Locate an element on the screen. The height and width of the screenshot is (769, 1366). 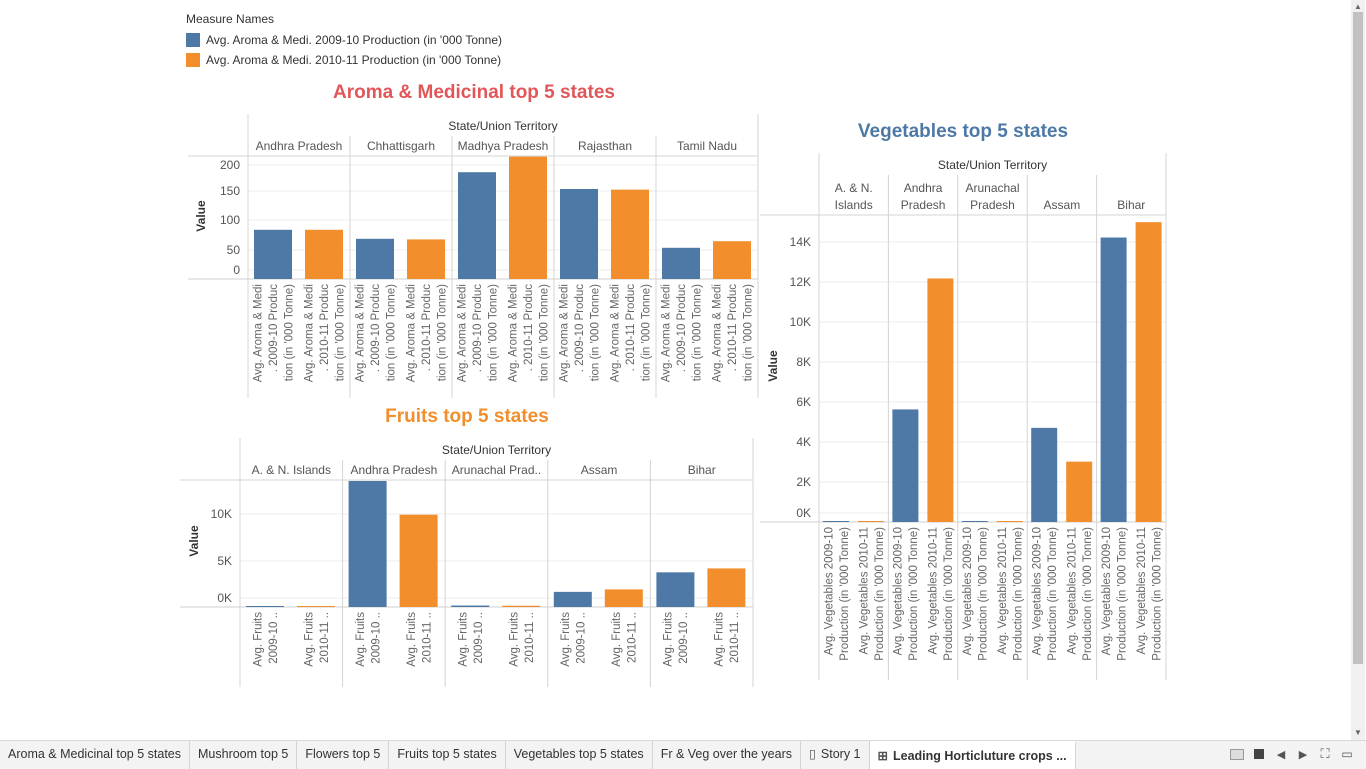
y-axis-label: Value is located at coordinates (194, 541).